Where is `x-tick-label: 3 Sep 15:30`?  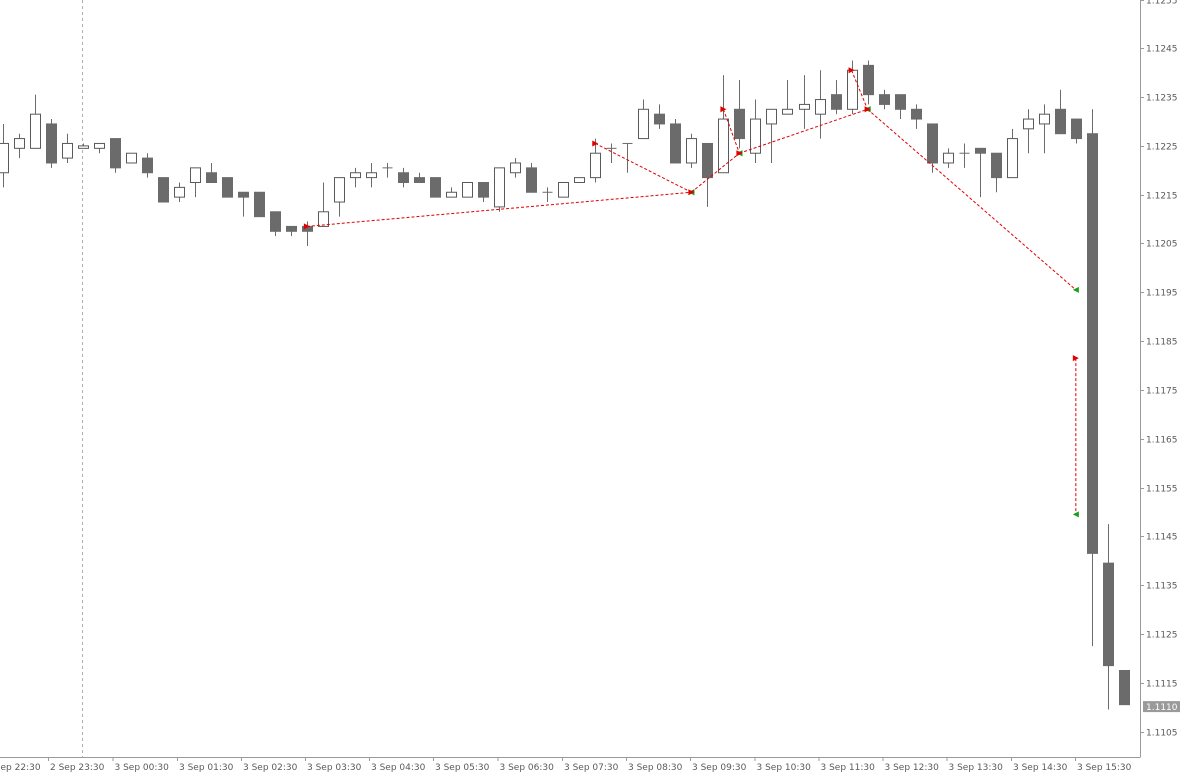 x-tick-label: 3 Sep 15:30 is located at coordinates (1104, 767).